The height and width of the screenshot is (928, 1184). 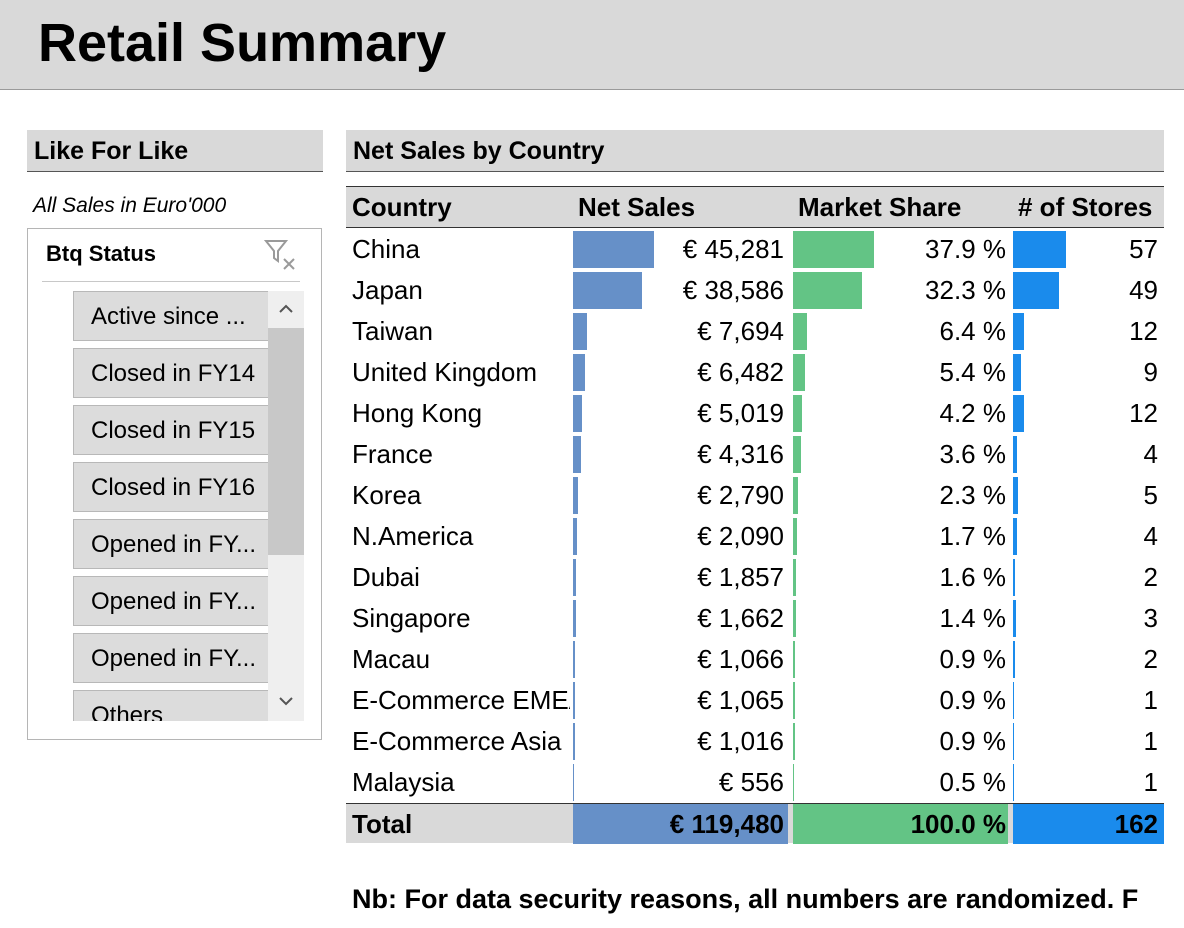 I want to click on stores-value: 5, so click(x=1150, y=495).